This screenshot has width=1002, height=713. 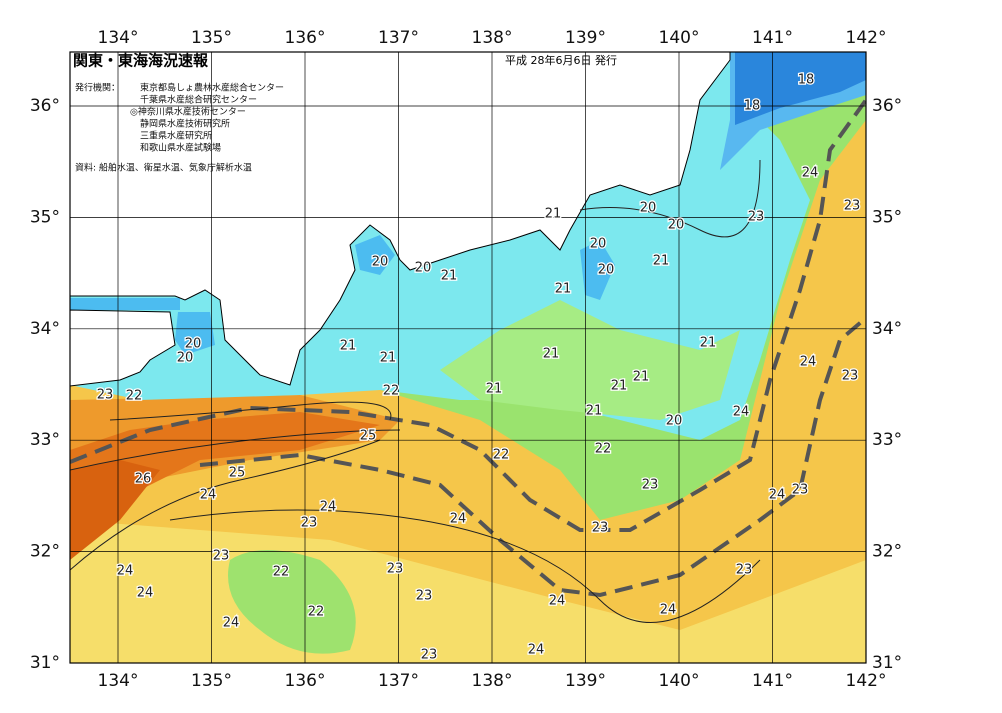 I want to click on issuer: 東京都島しょ農林水産総合センター, so click(x=212, y=88).